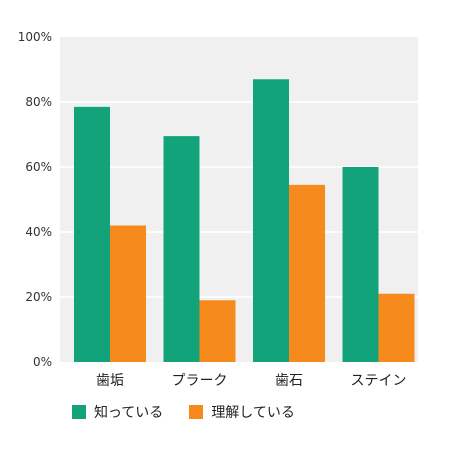 The height and width of the screenshot is (450, 450). I want to click on y-tick-label: 60%, so click(38, 167).